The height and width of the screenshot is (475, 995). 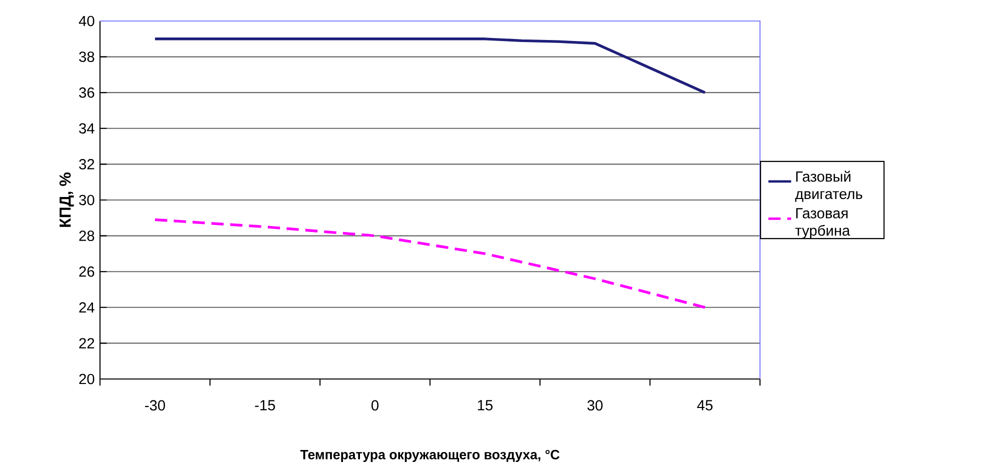 What do you see at coordinates (86, 57) in the screenshot?
I see `y-tick-label: 38` at bounding box center [86, 57].